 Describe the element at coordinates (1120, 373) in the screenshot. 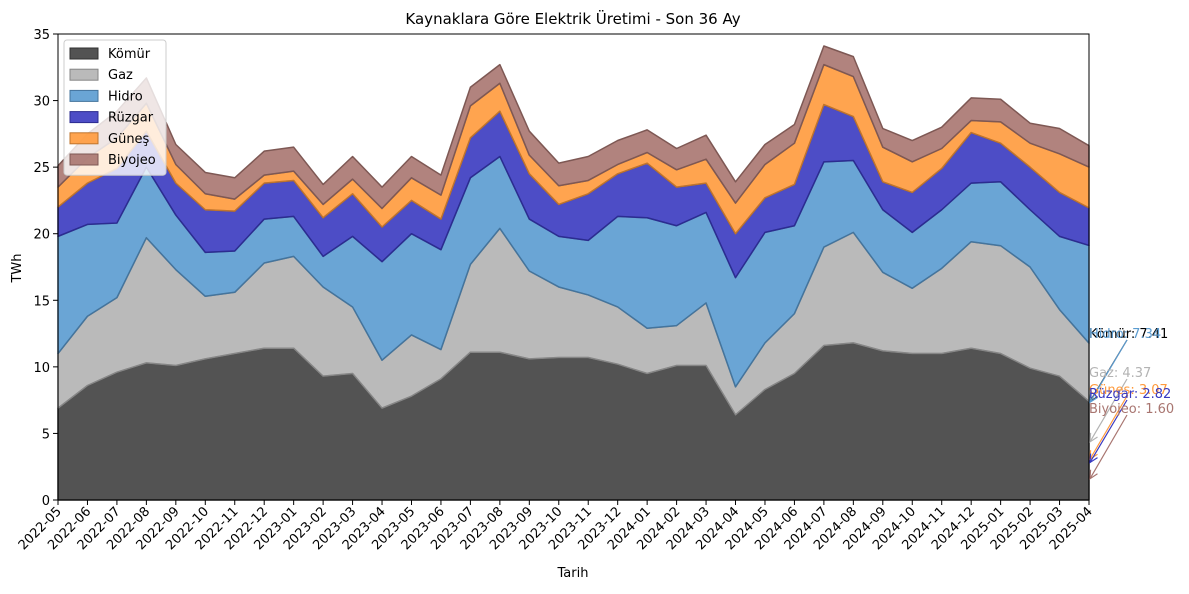

I see `annotation-gaz: Gaz: 4.37` at that location.